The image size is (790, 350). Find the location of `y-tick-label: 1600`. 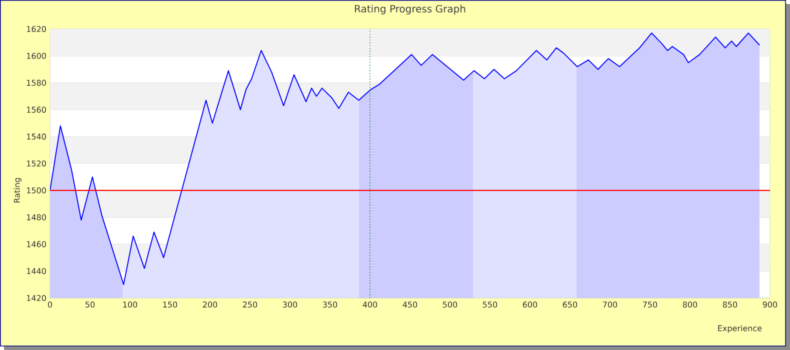

y-tick-label: 1600 is located at coordinates (36, 55).